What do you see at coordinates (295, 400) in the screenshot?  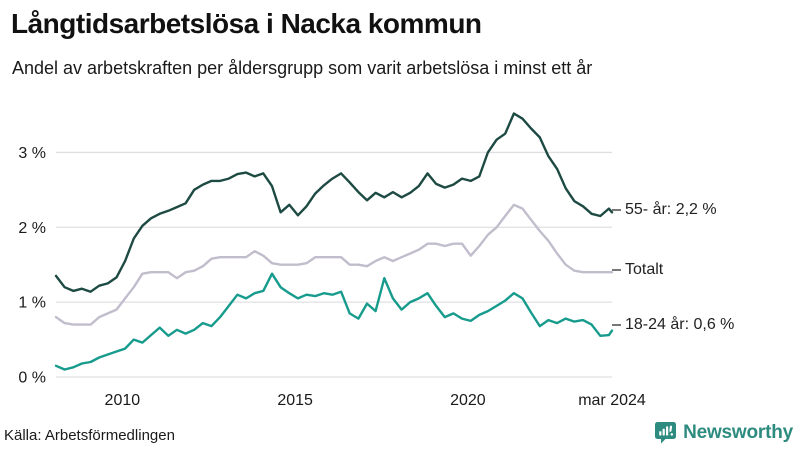 I see `x-tick-label: 2015` at bounding box center [295, 400].